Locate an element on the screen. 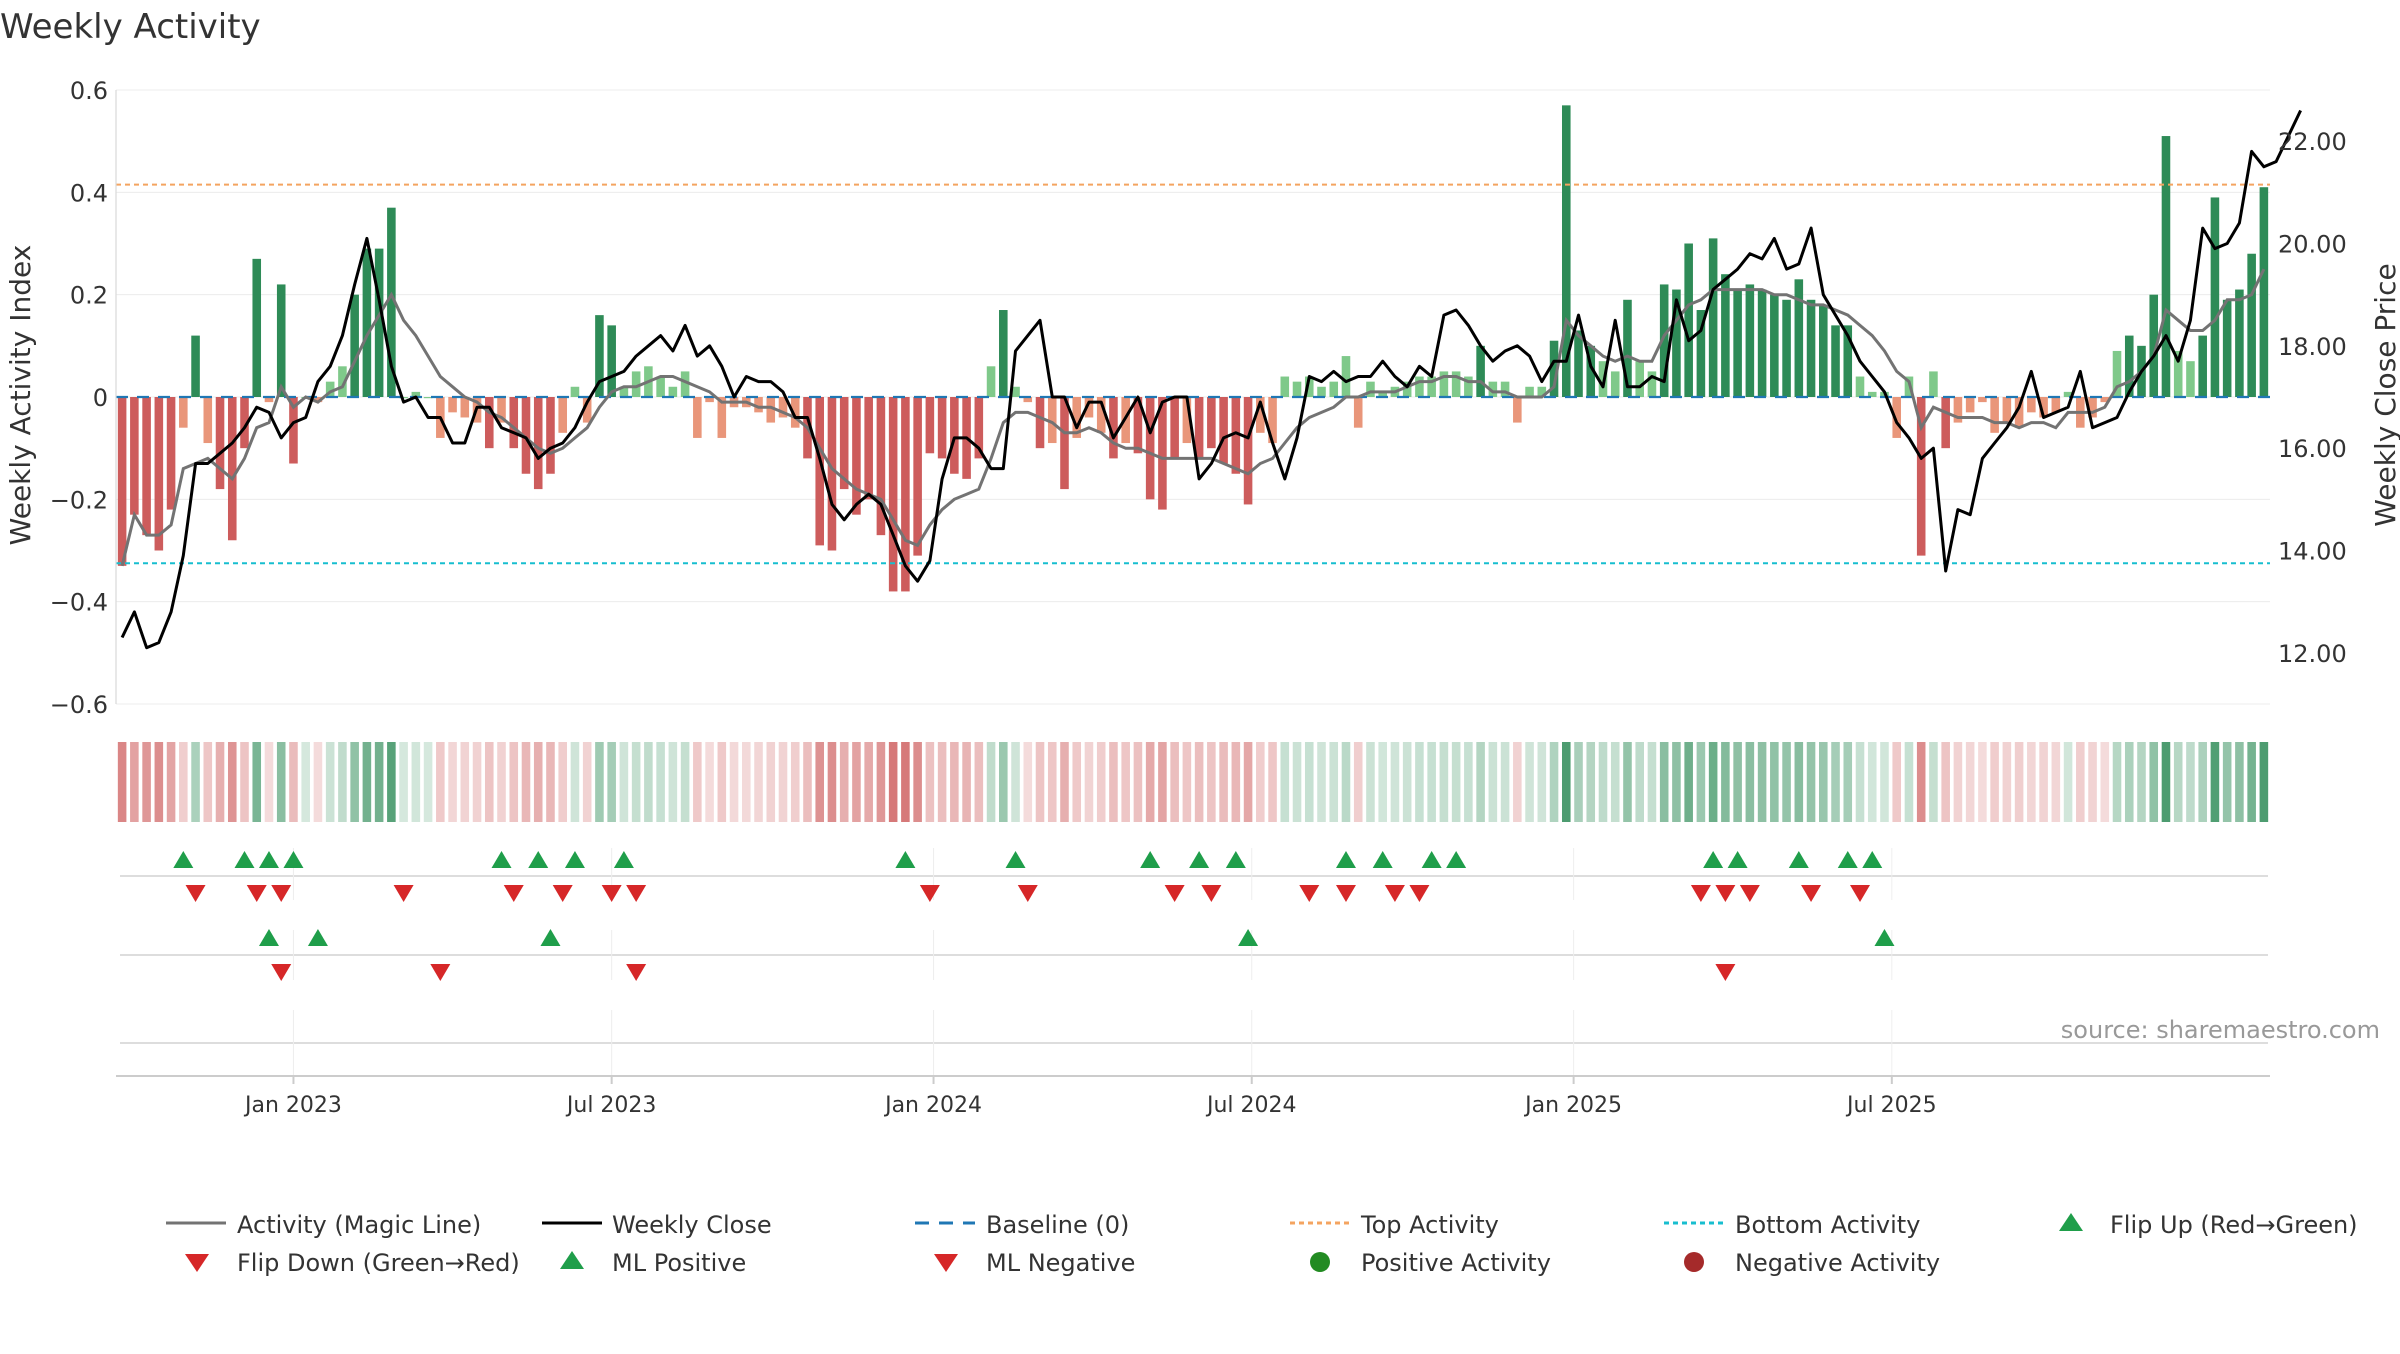 The height and width of the screenshot is (1354, 2400). legend-baseline: Baseline (0) is located at coordinates (1057, 1225).